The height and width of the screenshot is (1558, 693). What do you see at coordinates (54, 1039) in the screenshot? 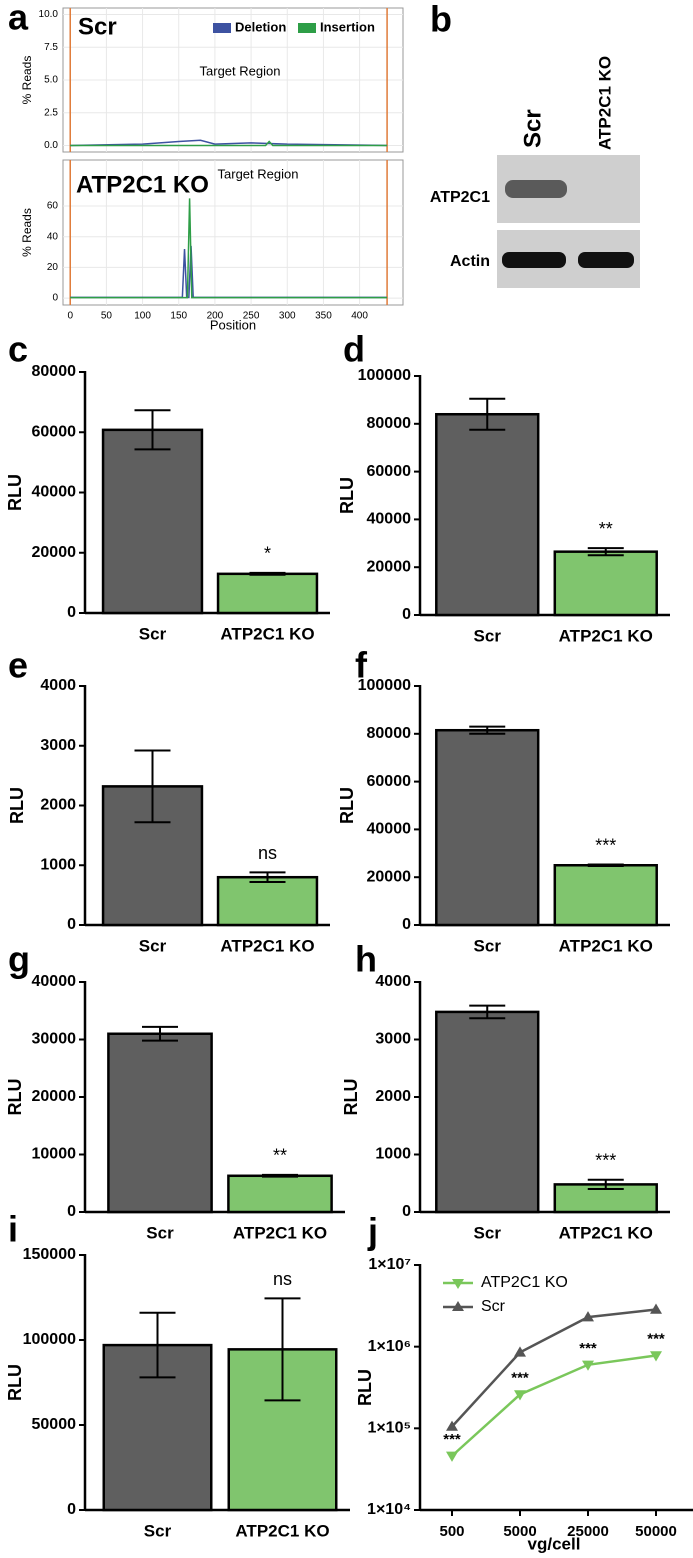
I see `y-tick-label: 30000` at bounding box center [54, 1039].